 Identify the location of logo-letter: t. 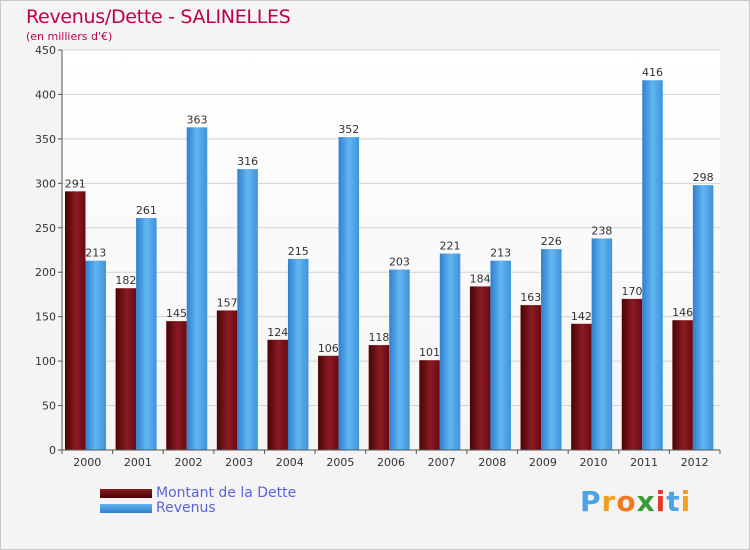
(673, 501).